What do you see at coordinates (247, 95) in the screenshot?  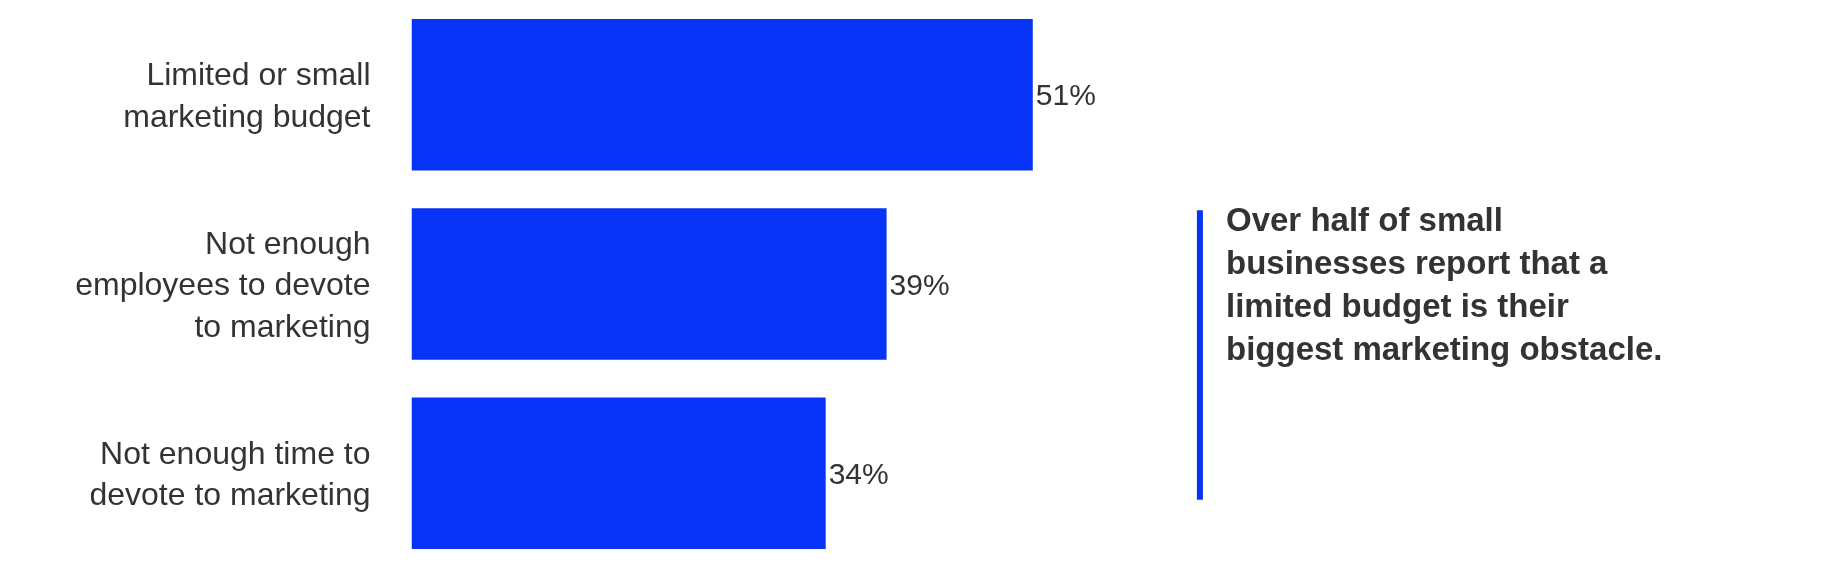 I see `y-tick-label: Limited or small marketing budget` at bounding box center [247, 95].